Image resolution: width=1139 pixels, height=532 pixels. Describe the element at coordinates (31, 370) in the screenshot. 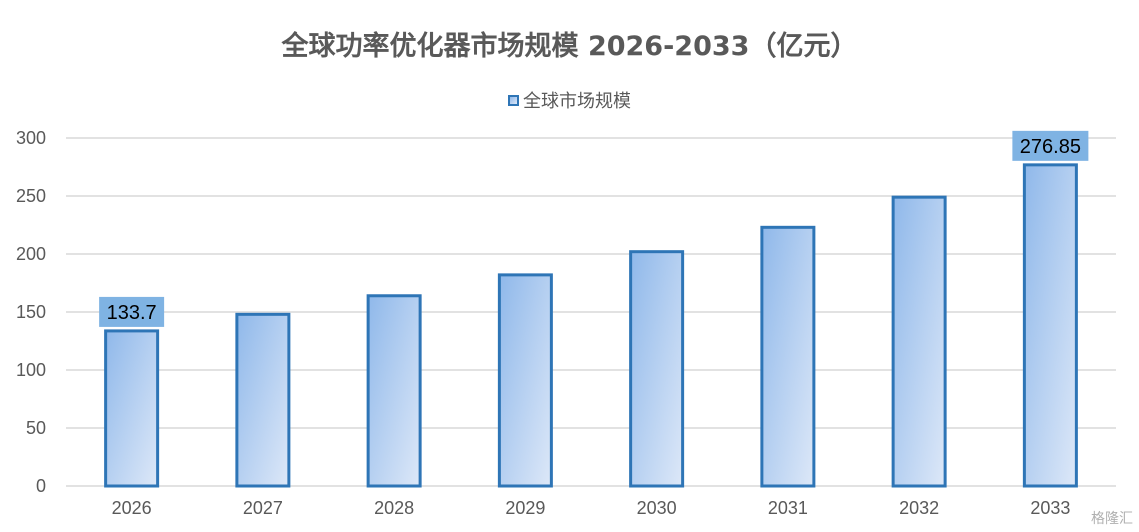

I see `y-tick-label: 100` at that location.